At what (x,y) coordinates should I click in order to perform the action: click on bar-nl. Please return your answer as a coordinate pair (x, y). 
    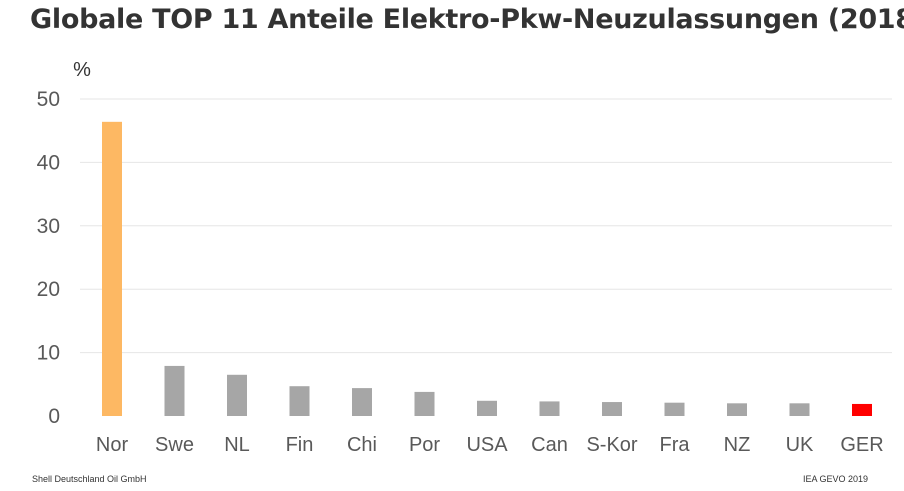
    Looking at the image, I should click on (237, 395).